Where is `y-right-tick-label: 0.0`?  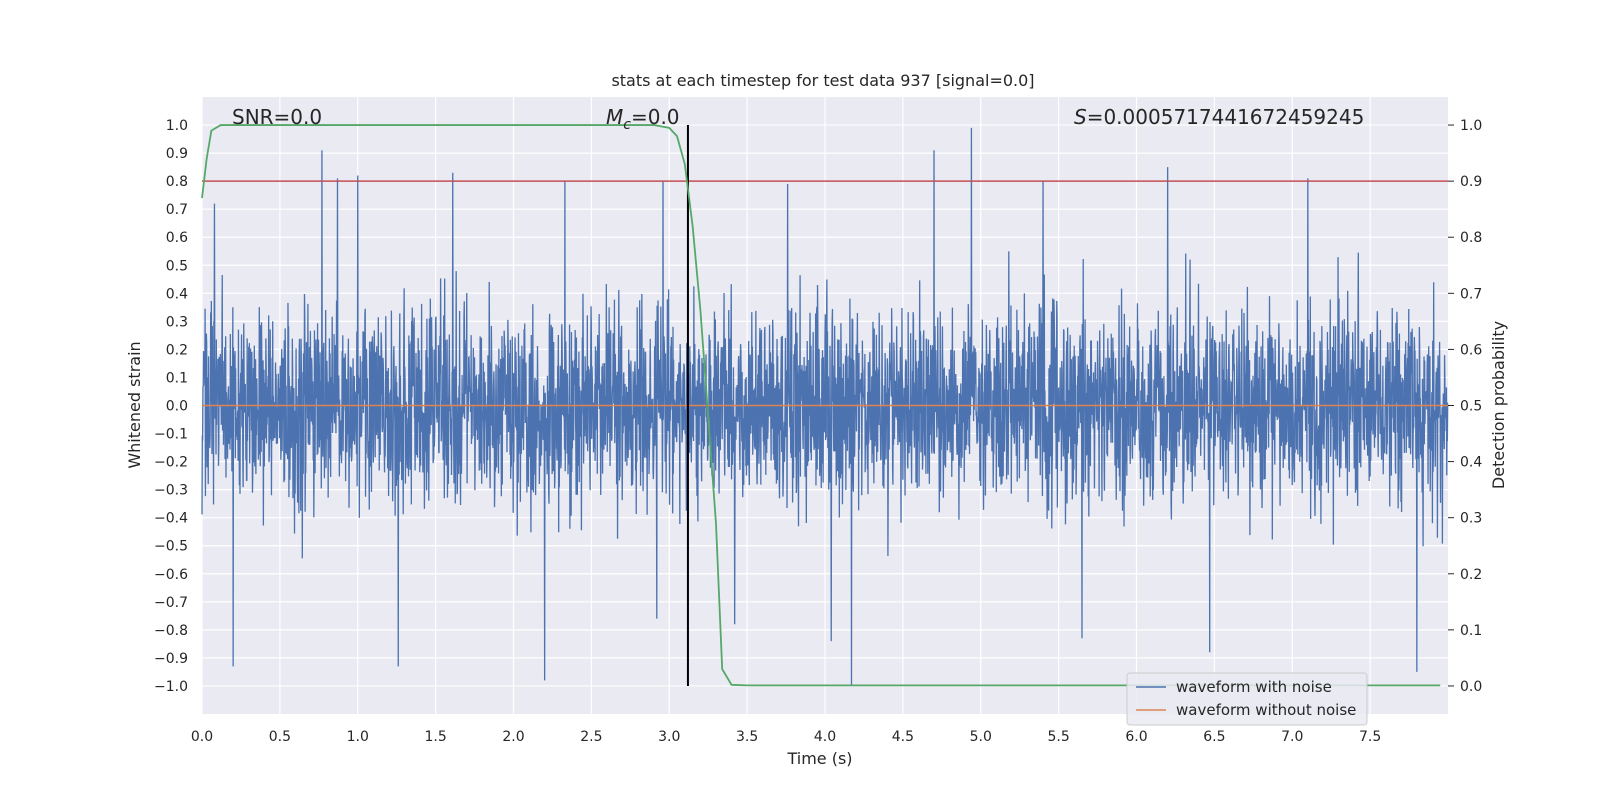 y-right-tick-label: 0.0 is located at coordinates (1471, 687).